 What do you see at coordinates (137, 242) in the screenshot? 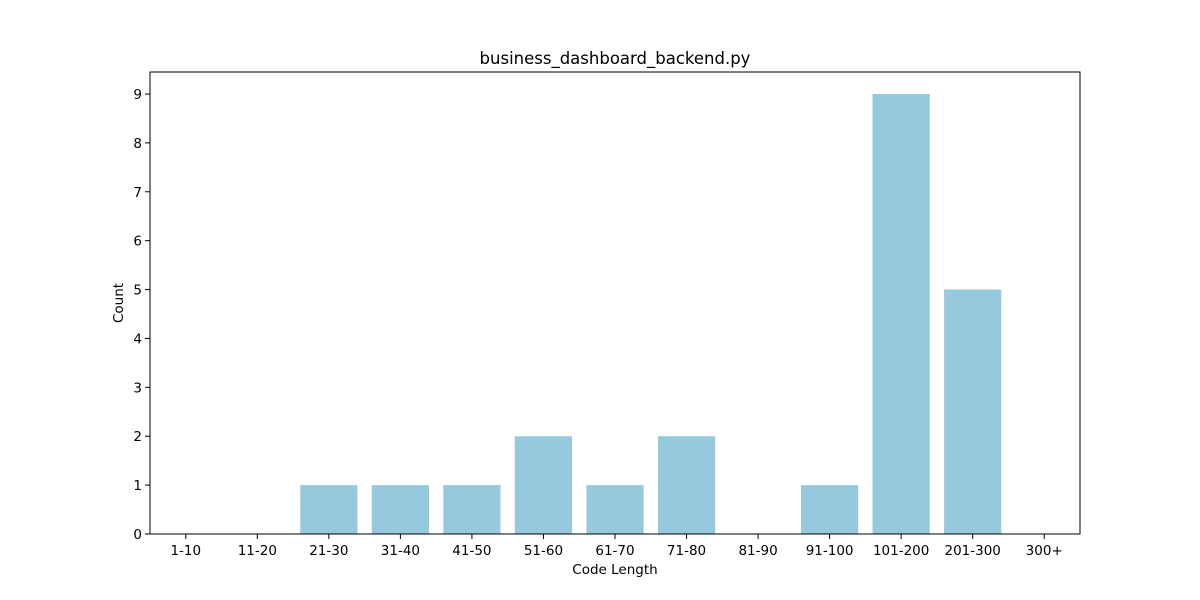
I see `y-tick-label: 6` at bounding box center [137, 242].